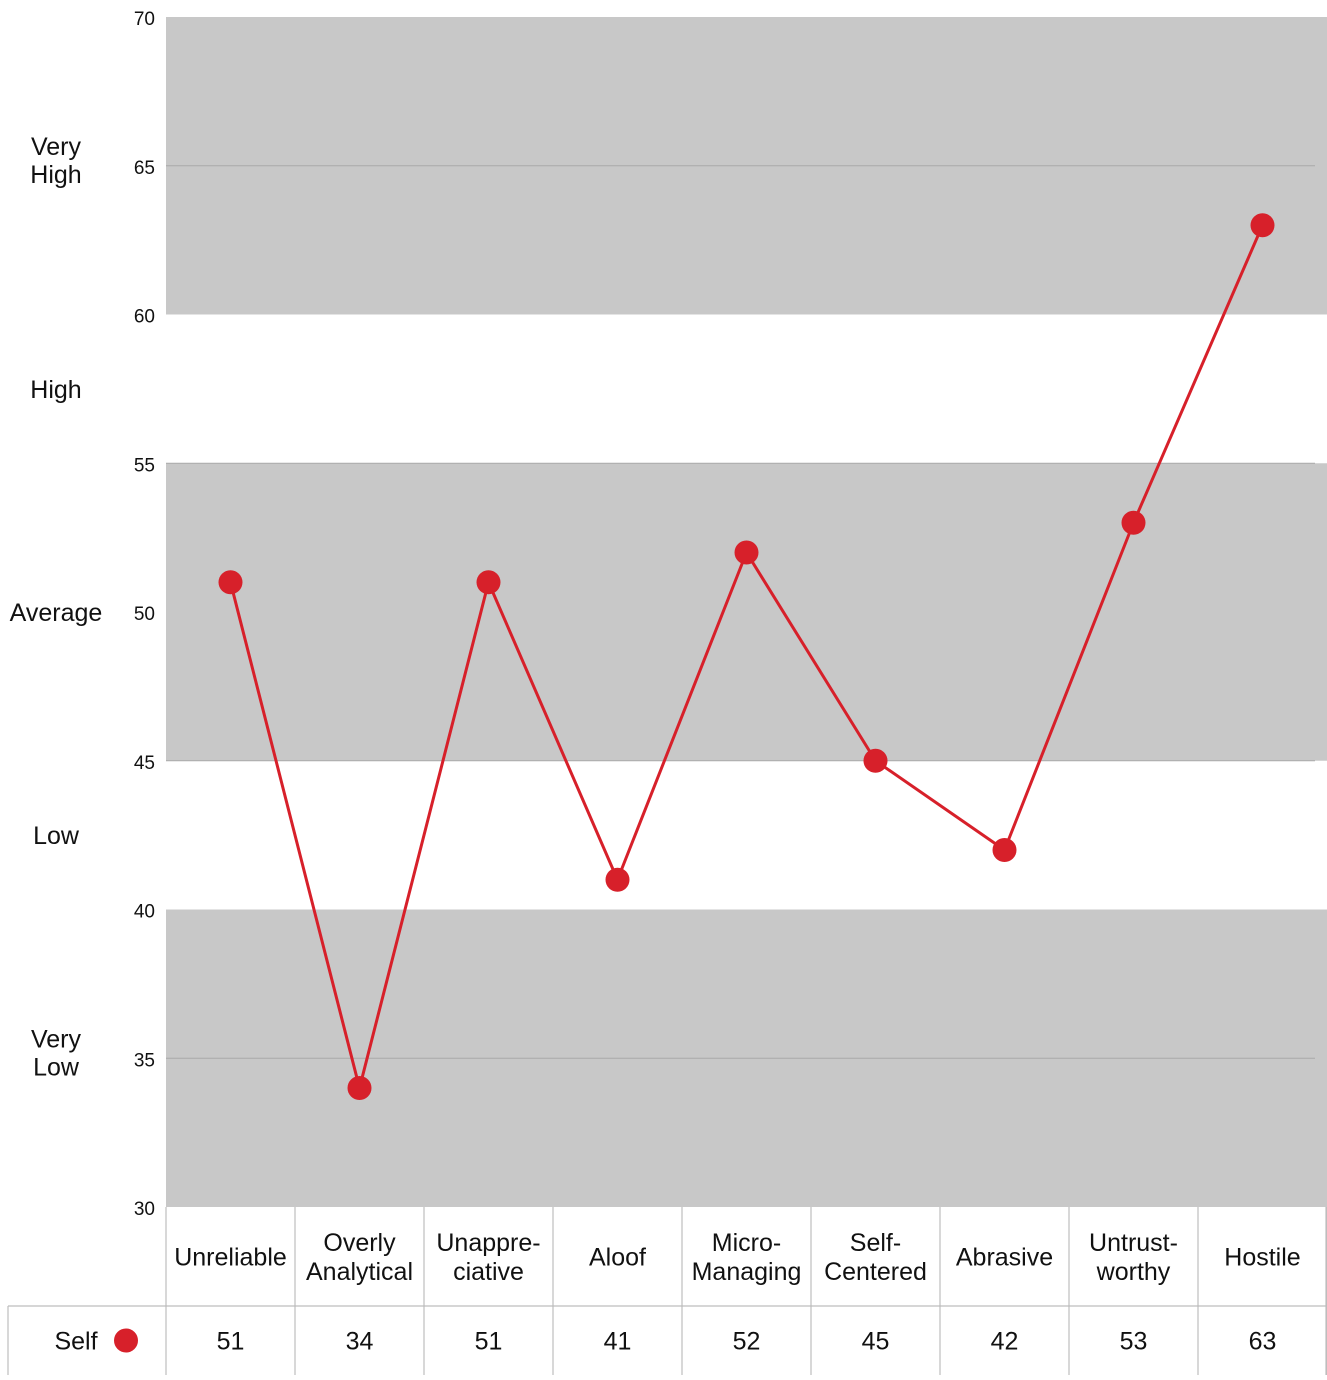  I want to click on category-label: Self-, so click(875, 1243).